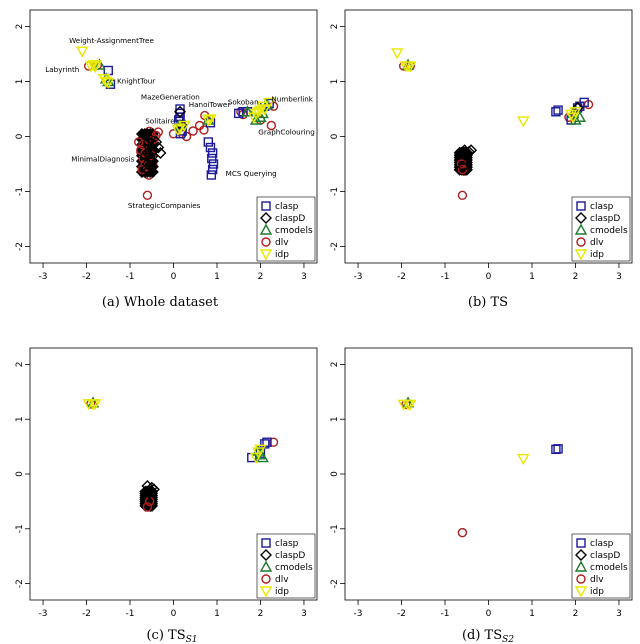  What do you see at coordinates (102, 158) in the screenshot?
I see `point-annotation: MinimalDiagnosis` at bounding box center [102, 158].